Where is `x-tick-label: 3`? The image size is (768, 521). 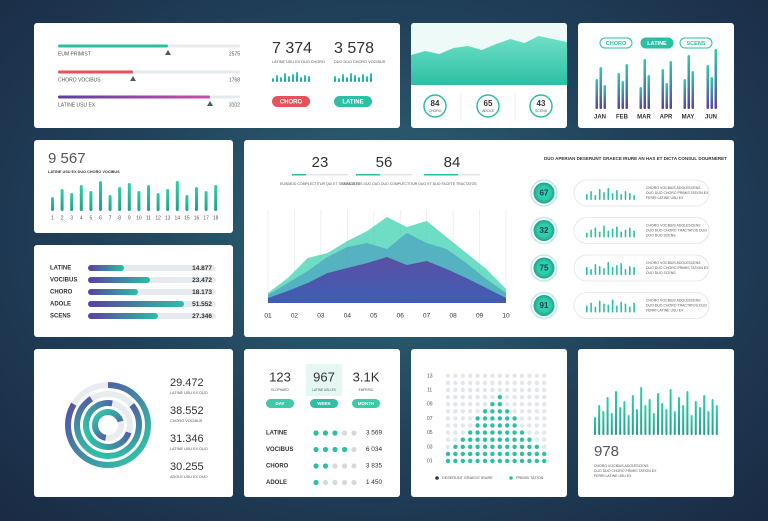
x-tick-label: 3 is located at coordinates (71, 218).